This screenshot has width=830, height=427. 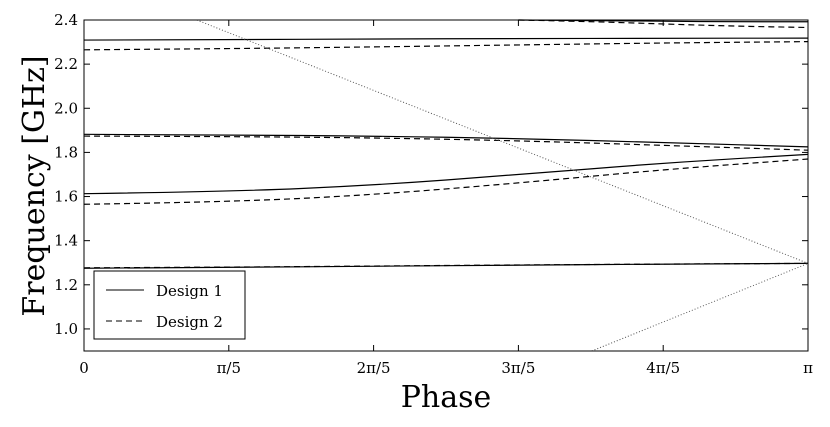 I want to click on x-tick-label: π, so click(x=808, y=368).